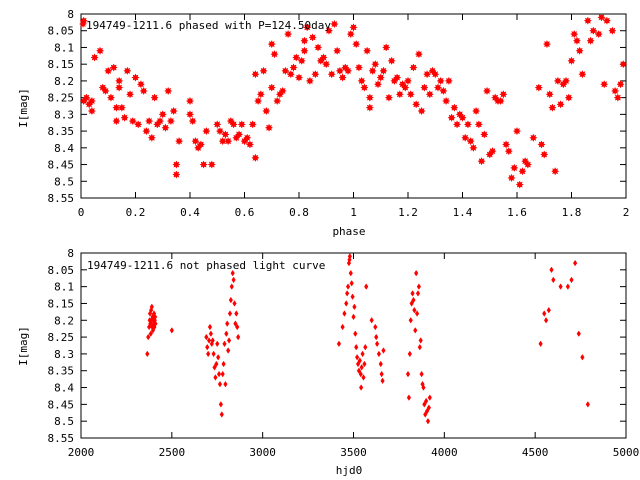 The width and height of the screenshot is (640, 480). Describe the element at coordinates (64, 81) in the screenshot. I see `y-tick-label: 8.2` at that location.